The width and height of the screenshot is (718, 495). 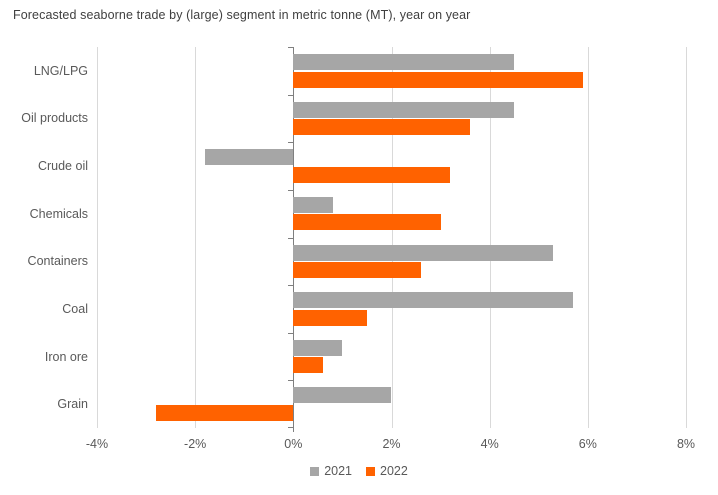 I want to click on bar-2021-crude-oil, so click(x=249, y=157).